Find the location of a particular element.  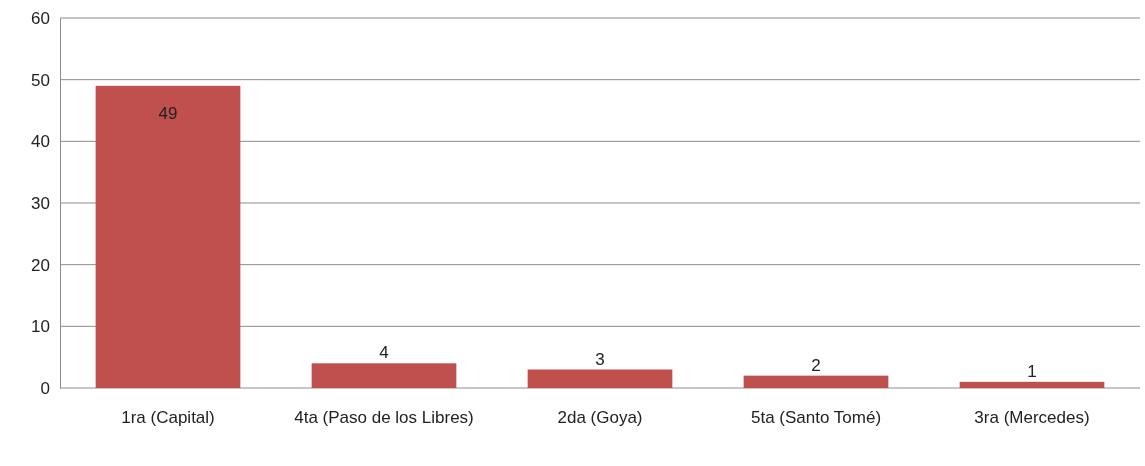

y-tick-label: 40 is located at coordinates (40, 142).